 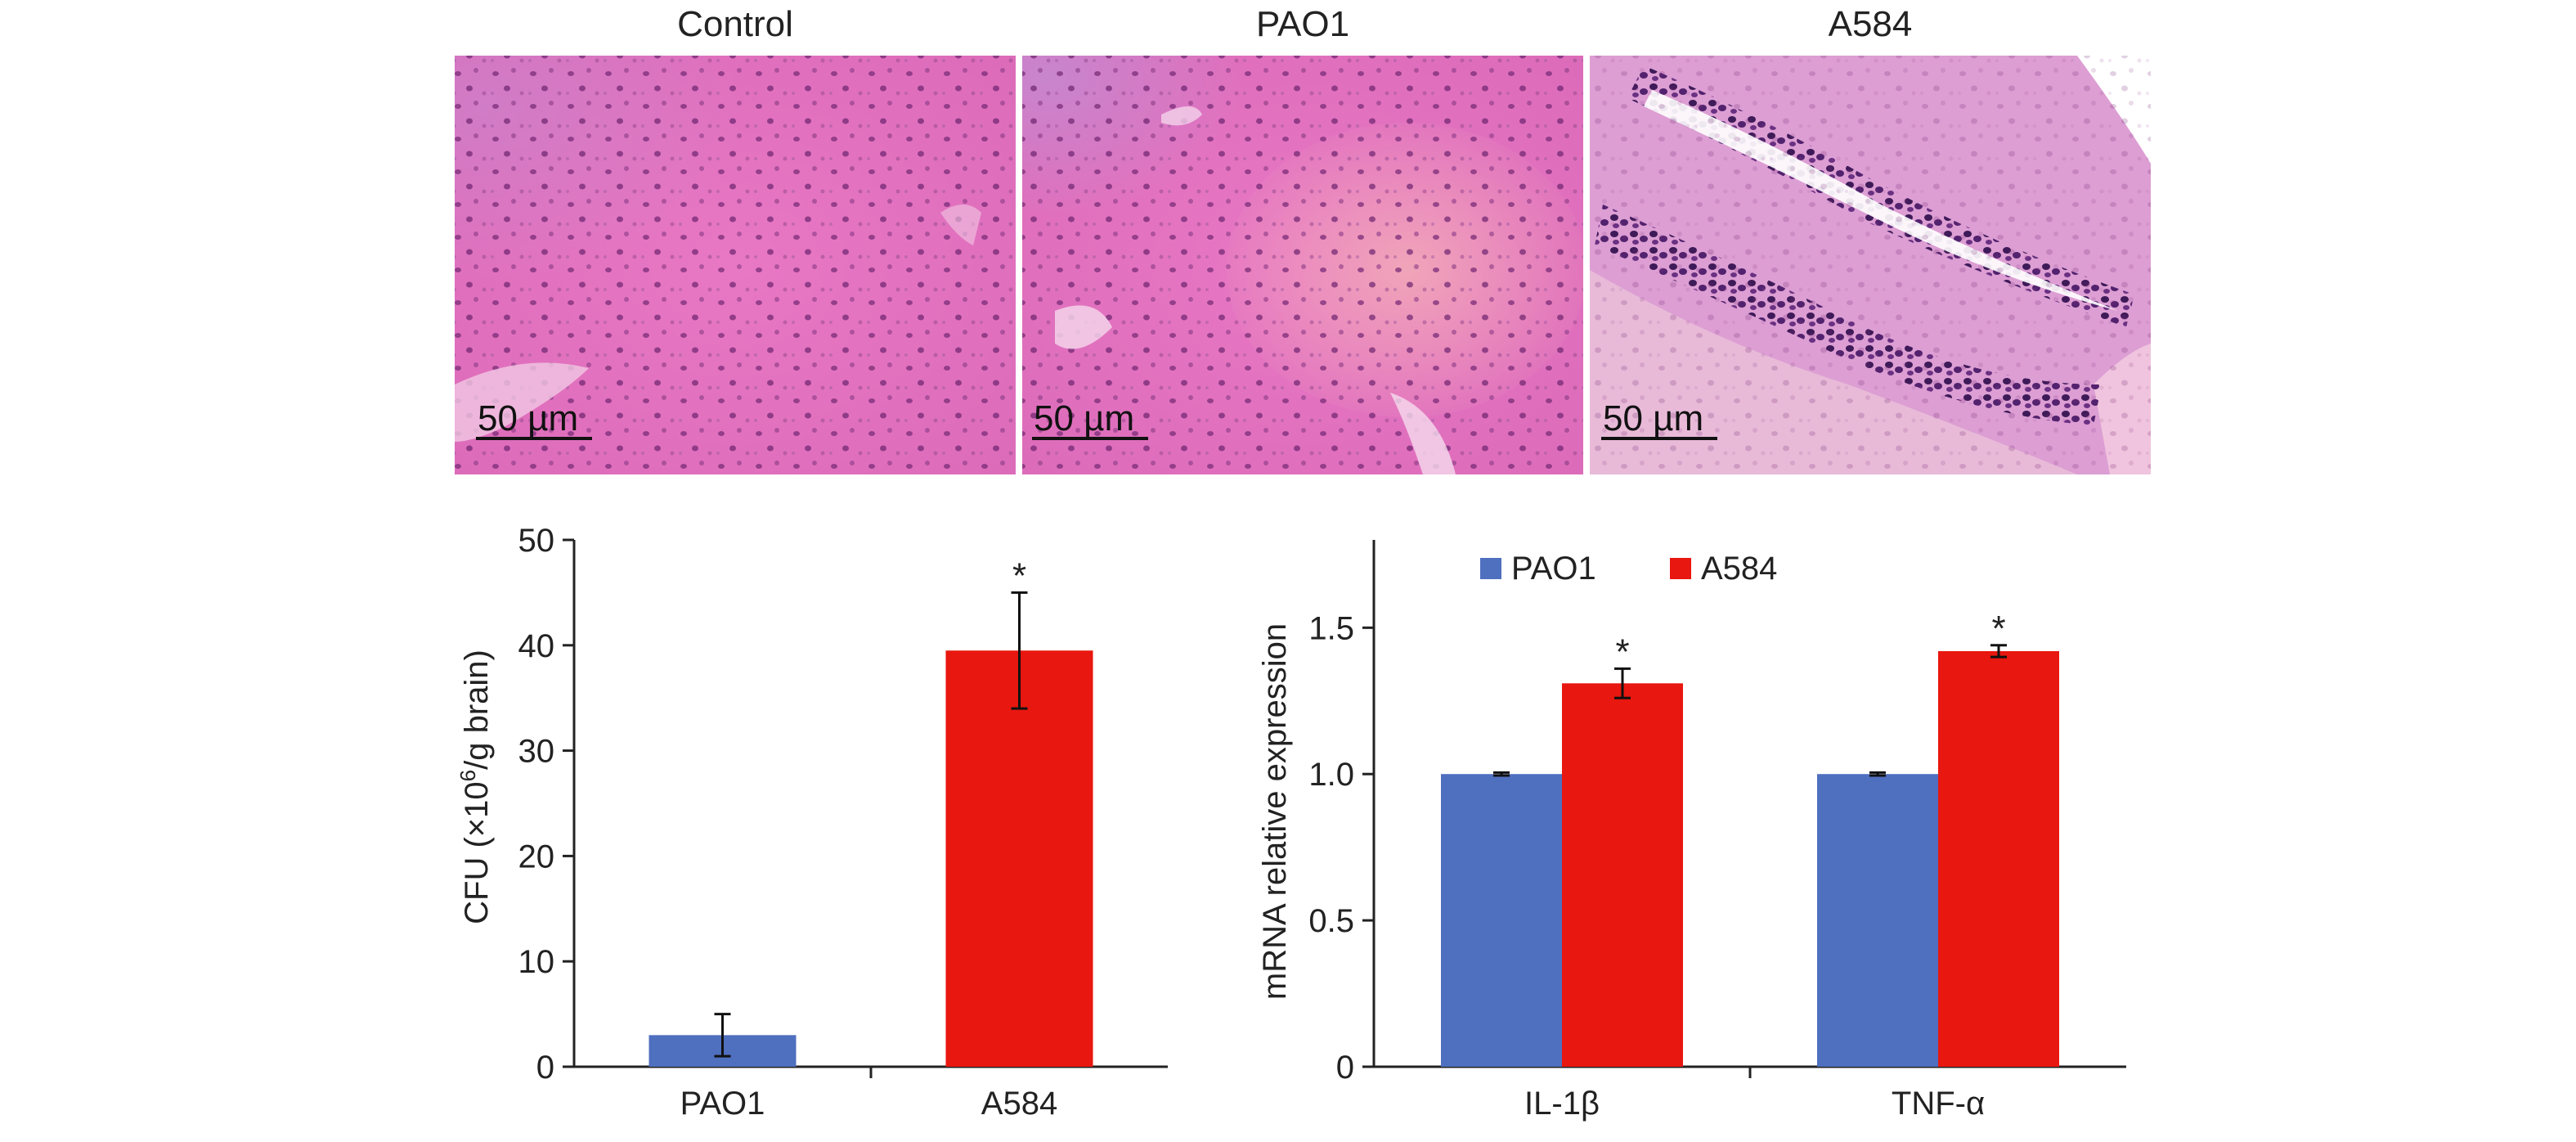 I want to click on cfu-x-tick-label: A584, so click(x=1019, y=1104).